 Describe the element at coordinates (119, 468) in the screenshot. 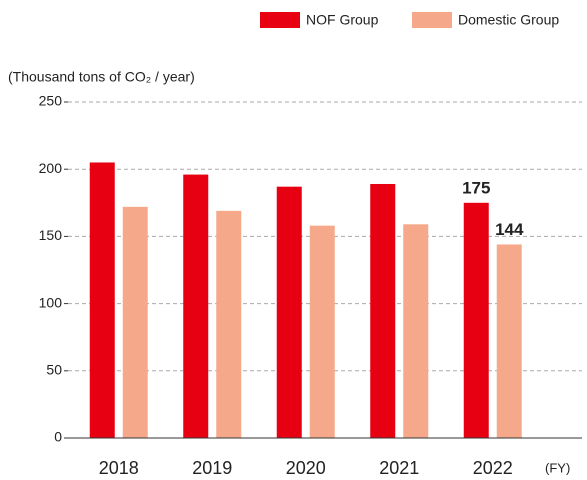

I see `x-tick-label: 2018` at that location.